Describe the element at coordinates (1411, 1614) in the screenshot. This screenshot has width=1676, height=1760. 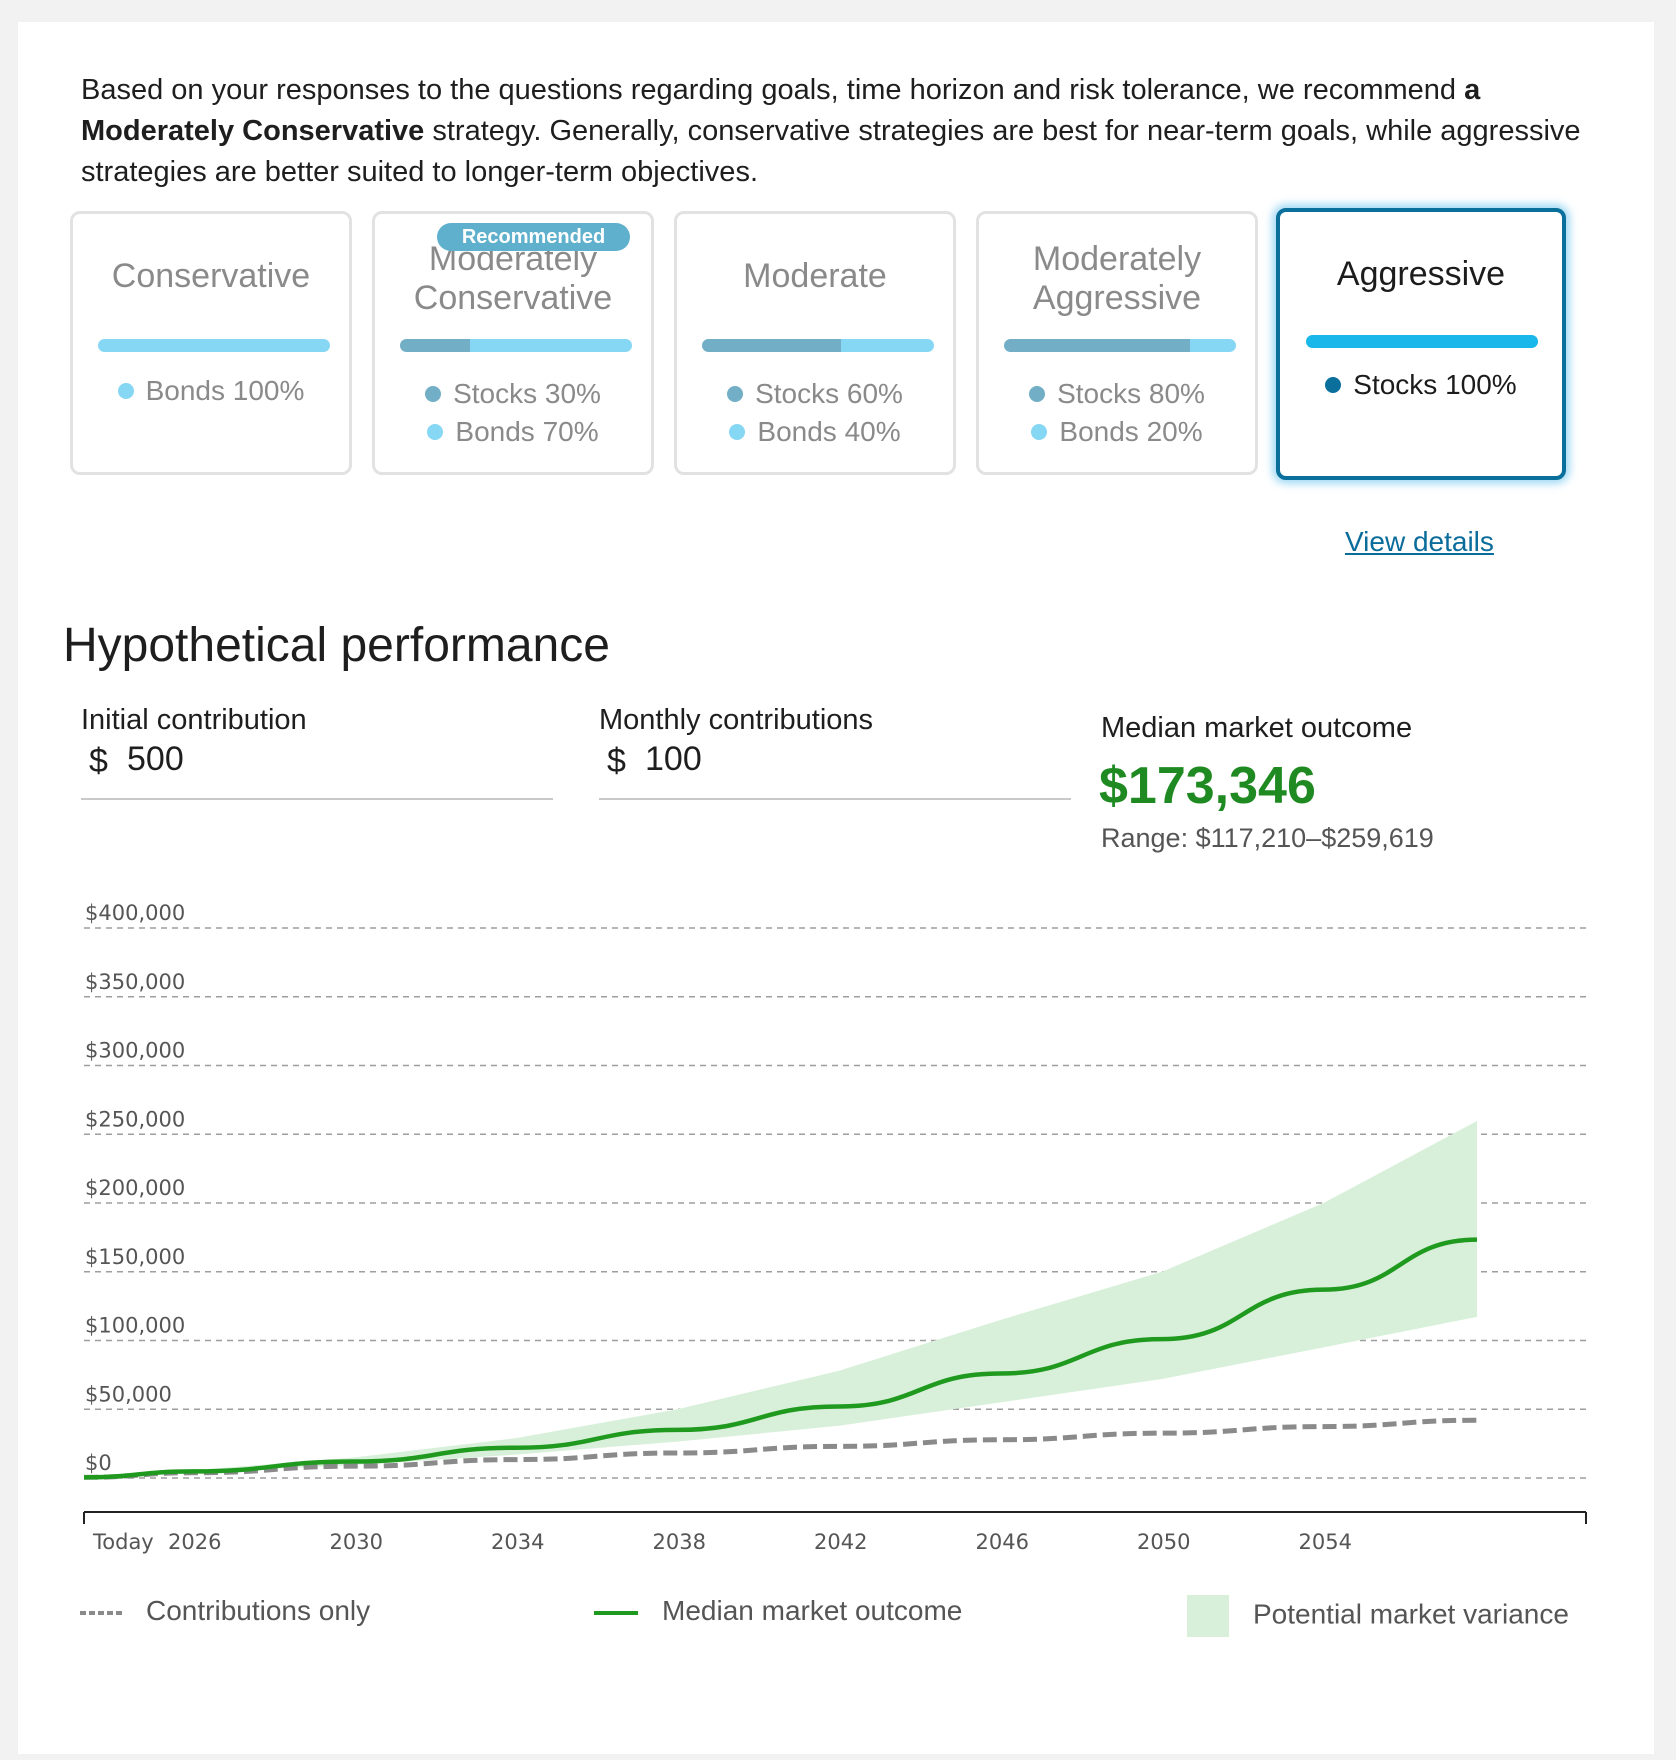
I see `legend-variance-label: Potential market variance` at that location.